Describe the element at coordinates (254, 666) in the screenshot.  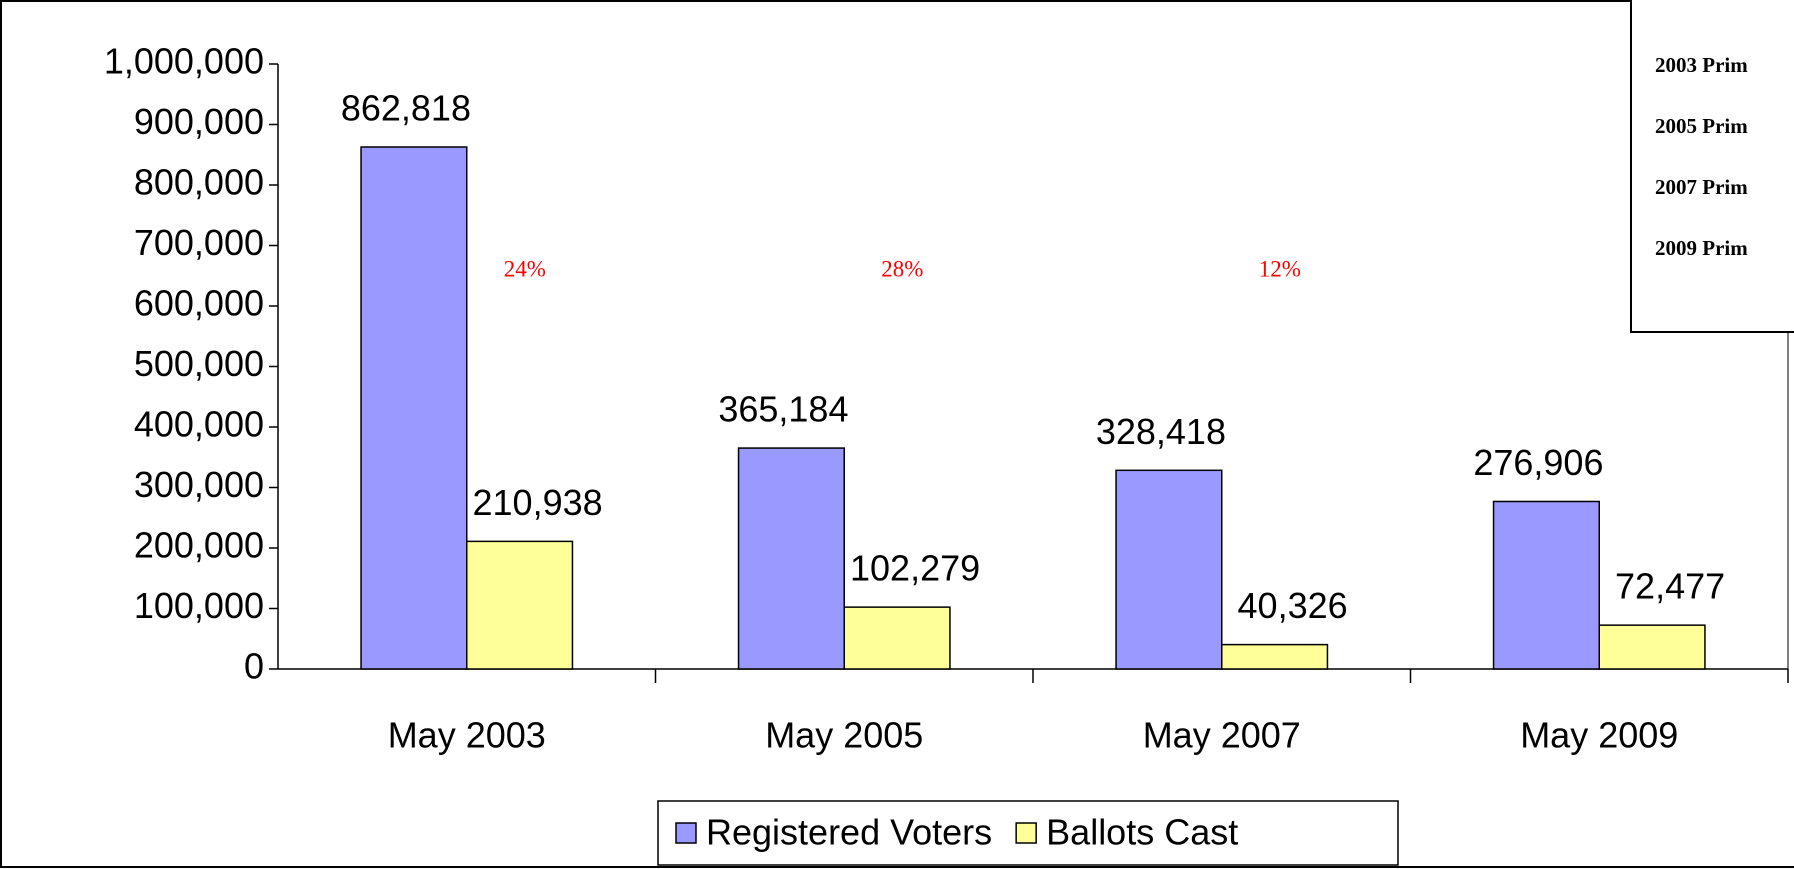
I see `y-tick-label: 0` at that location.